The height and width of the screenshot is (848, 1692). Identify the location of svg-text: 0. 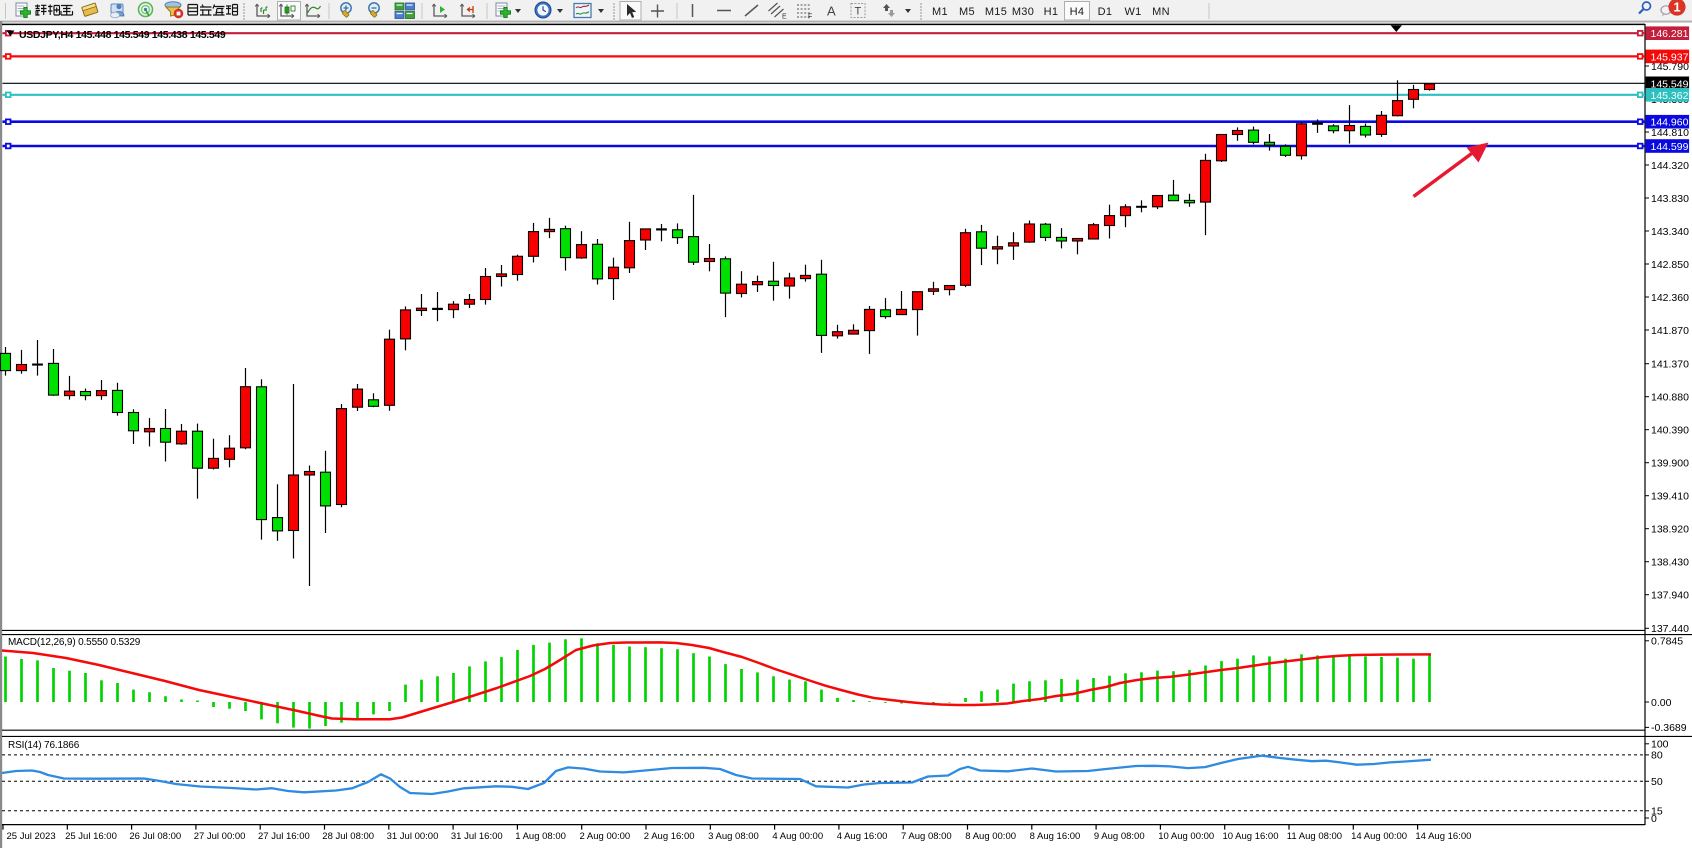
(1654, 819).